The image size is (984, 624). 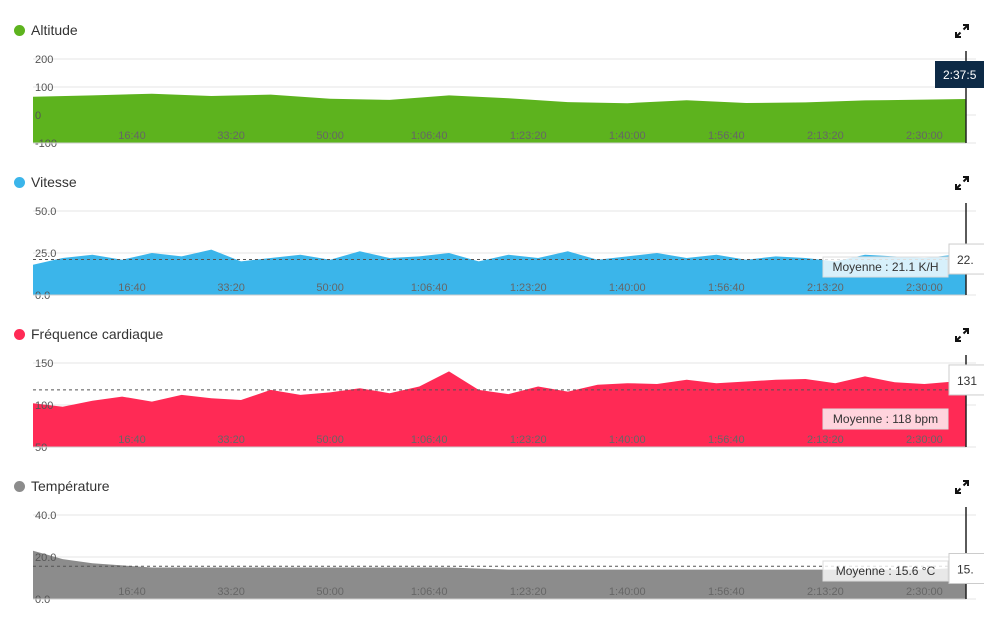 I want to click on average-label: Moyenne : 118 bpm, so click(x=885, y=419).